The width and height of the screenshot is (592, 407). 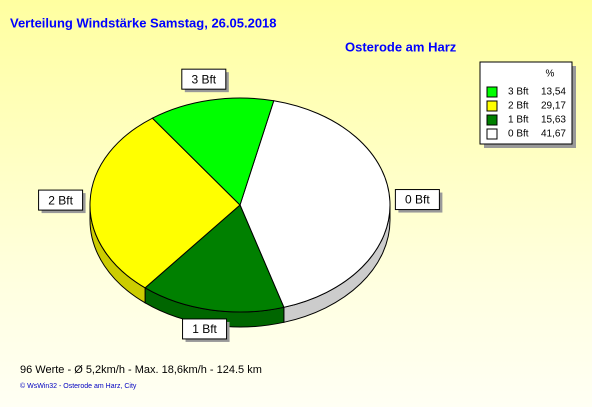 I want to click on copyright: © WsWin32 - Osterode am Harz, City, so click(x=78, y=386).